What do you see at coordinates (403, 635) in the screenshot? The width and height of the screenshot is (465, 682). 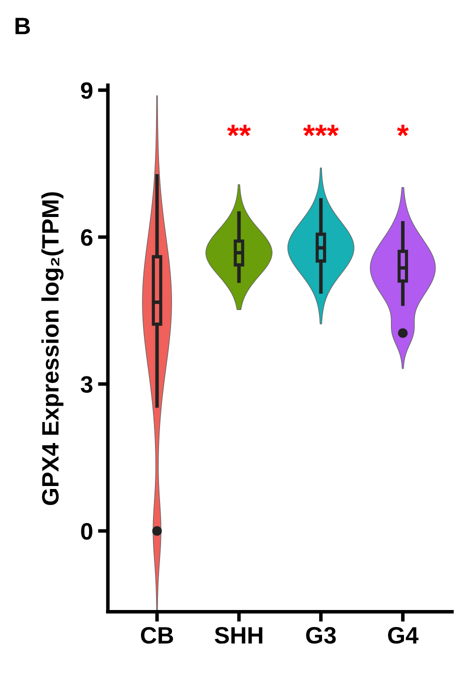 I see `x-tick-label: G4` at bounding box center [403, 635].